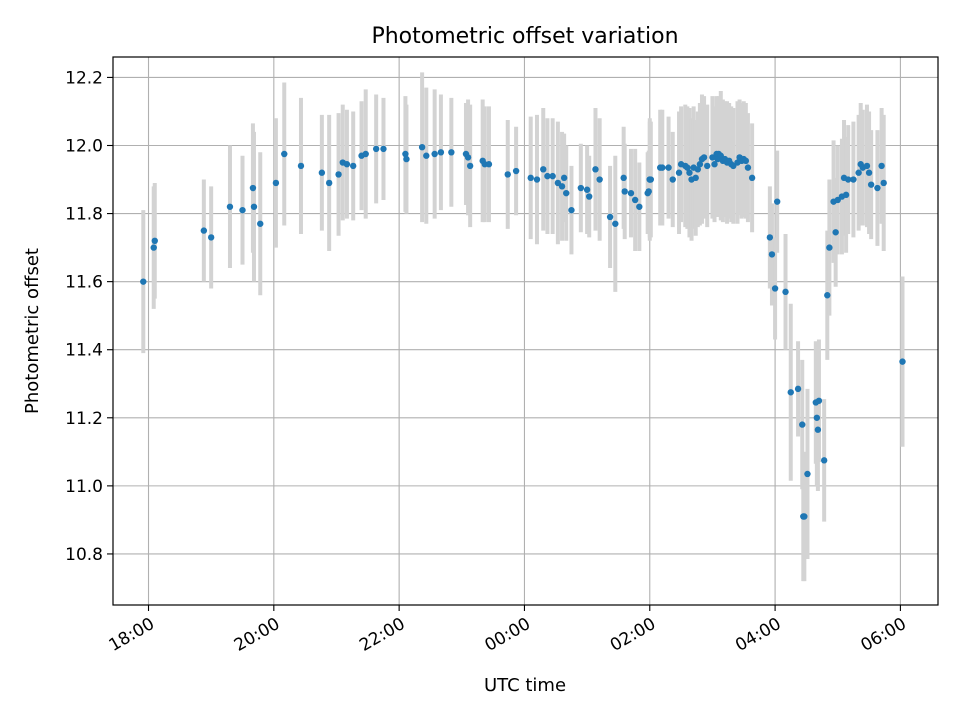 The height and width of the screenshot is (720, 960). Describe the element at coordinates (84, 351) in the screenshot. I see `y-tick-label: 11.4` at that location.